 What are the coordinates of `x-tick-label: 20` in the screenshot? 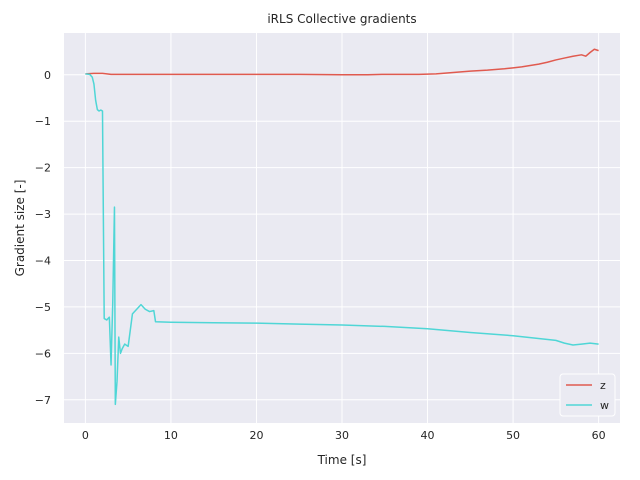 It's located at (256, 435).